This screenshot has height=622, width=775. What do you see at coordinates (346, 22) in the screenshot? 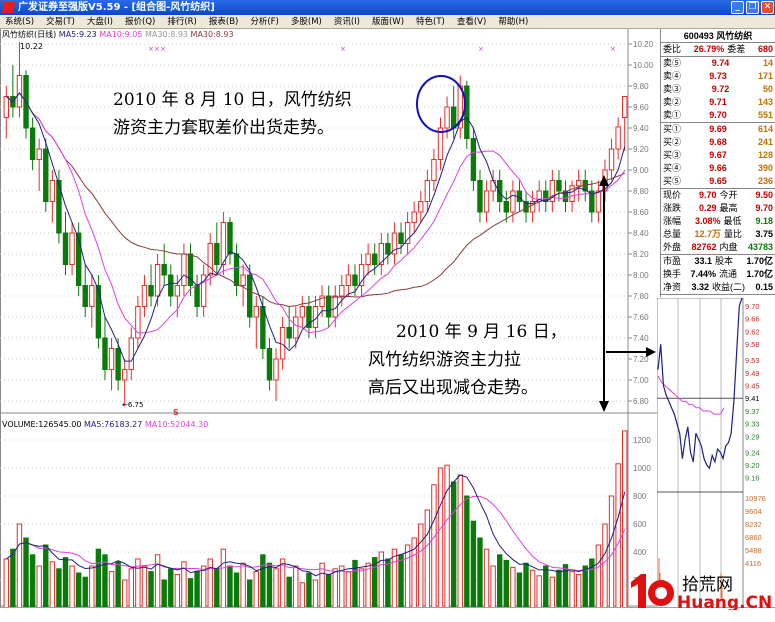
I see `menu-item: 资讯(I)` at bounding box center [346, 22].